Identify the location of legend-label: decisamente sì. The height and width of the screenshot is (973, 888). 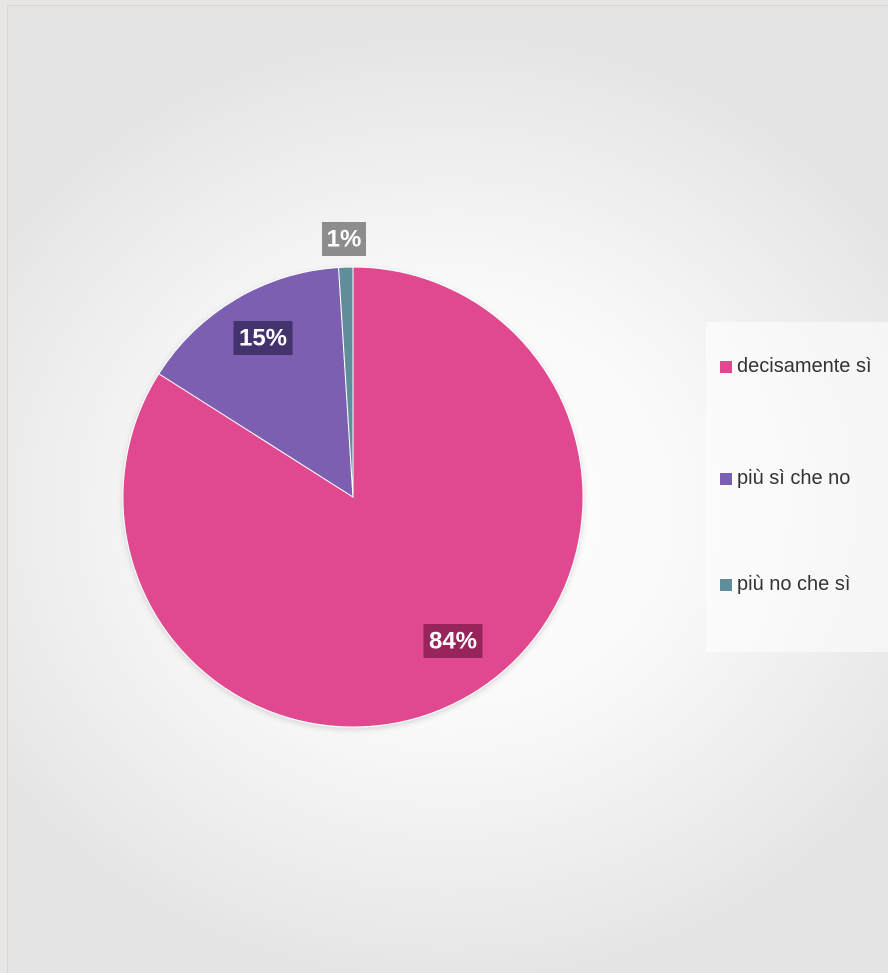
(804, 366).